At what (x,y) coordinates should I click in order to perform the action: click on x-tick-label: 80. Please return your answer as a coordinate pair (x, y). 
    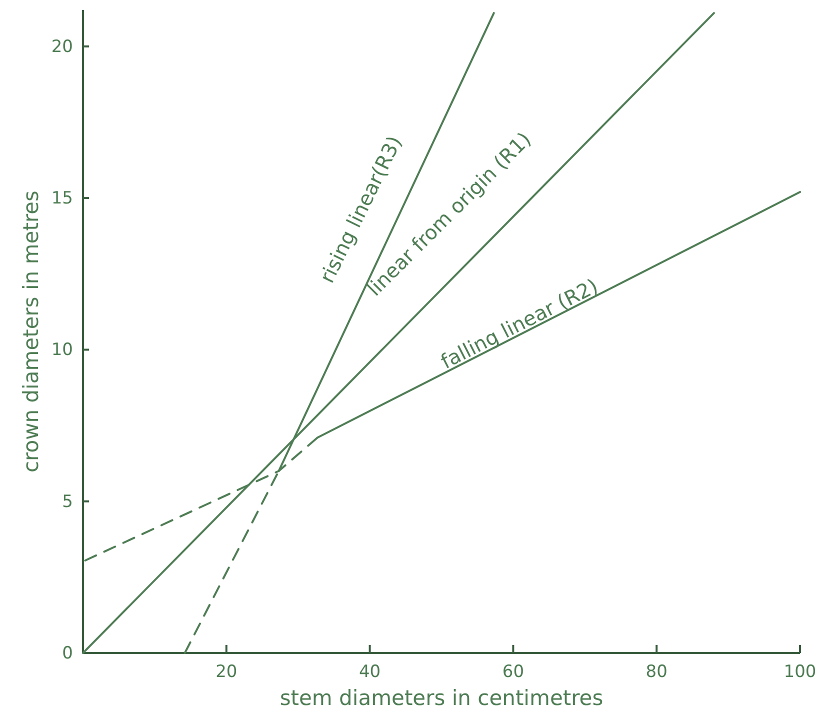
    Looking at the image, I should click on (657, 672).